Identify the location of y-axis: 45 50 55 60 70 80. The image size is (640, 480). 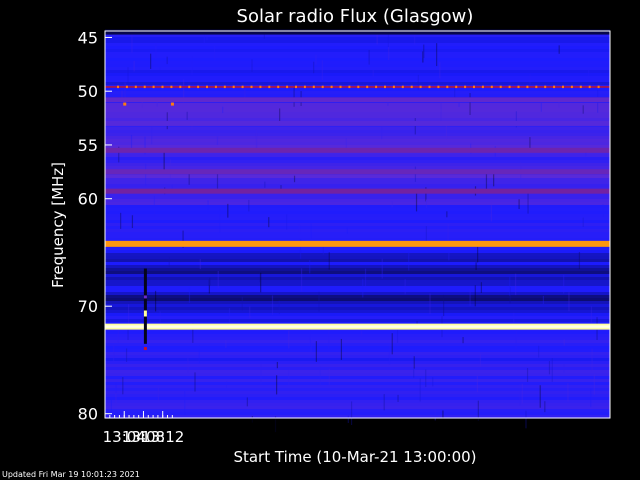
(95, 226).